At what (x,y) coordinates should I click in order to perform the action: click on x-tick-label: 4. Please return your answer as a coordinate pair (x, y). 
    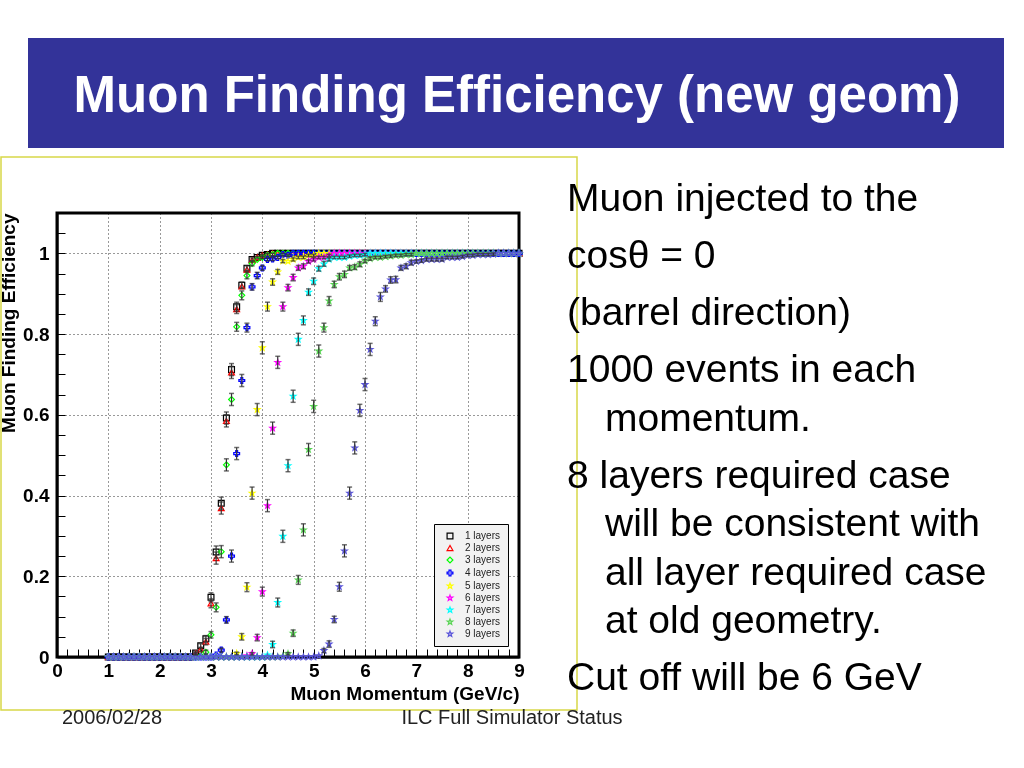
    Looking at the image, I should click on (263, 670).